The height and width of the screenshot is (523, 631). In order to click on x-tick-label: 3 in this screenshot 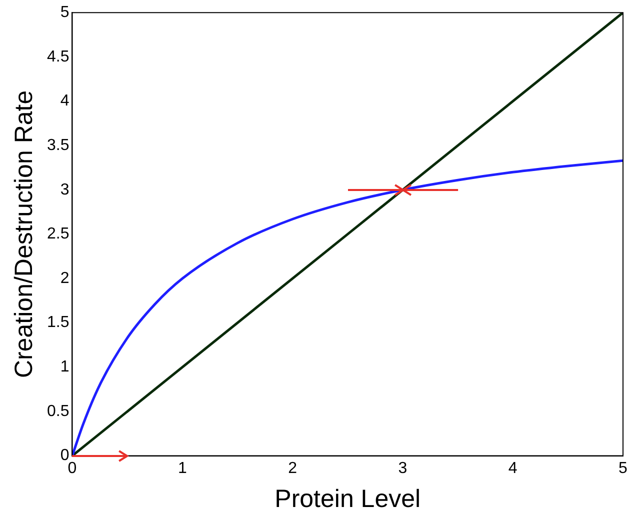, I will do `click(403, 468)`.